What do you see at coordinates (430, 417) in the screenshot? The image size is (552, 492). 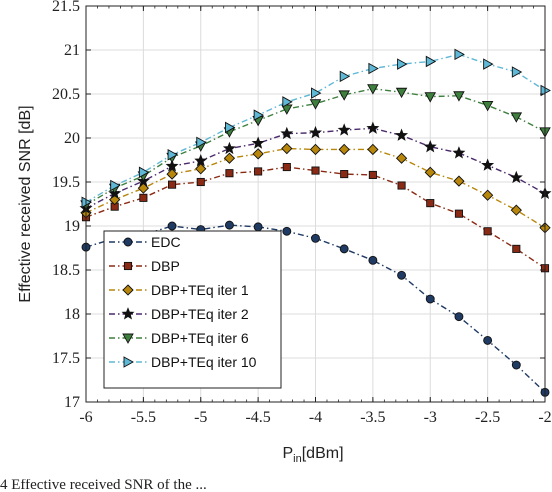 I see `x-tick-label: -3` at bounding box center [430, 417].